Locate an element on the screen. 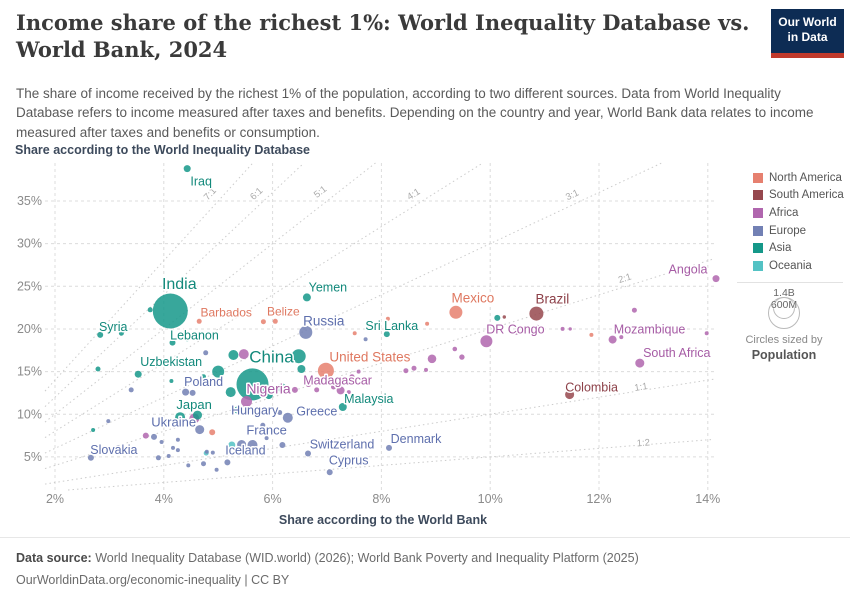 The image size is (850, 600). point-colombia is located at coordinates (570, 395).